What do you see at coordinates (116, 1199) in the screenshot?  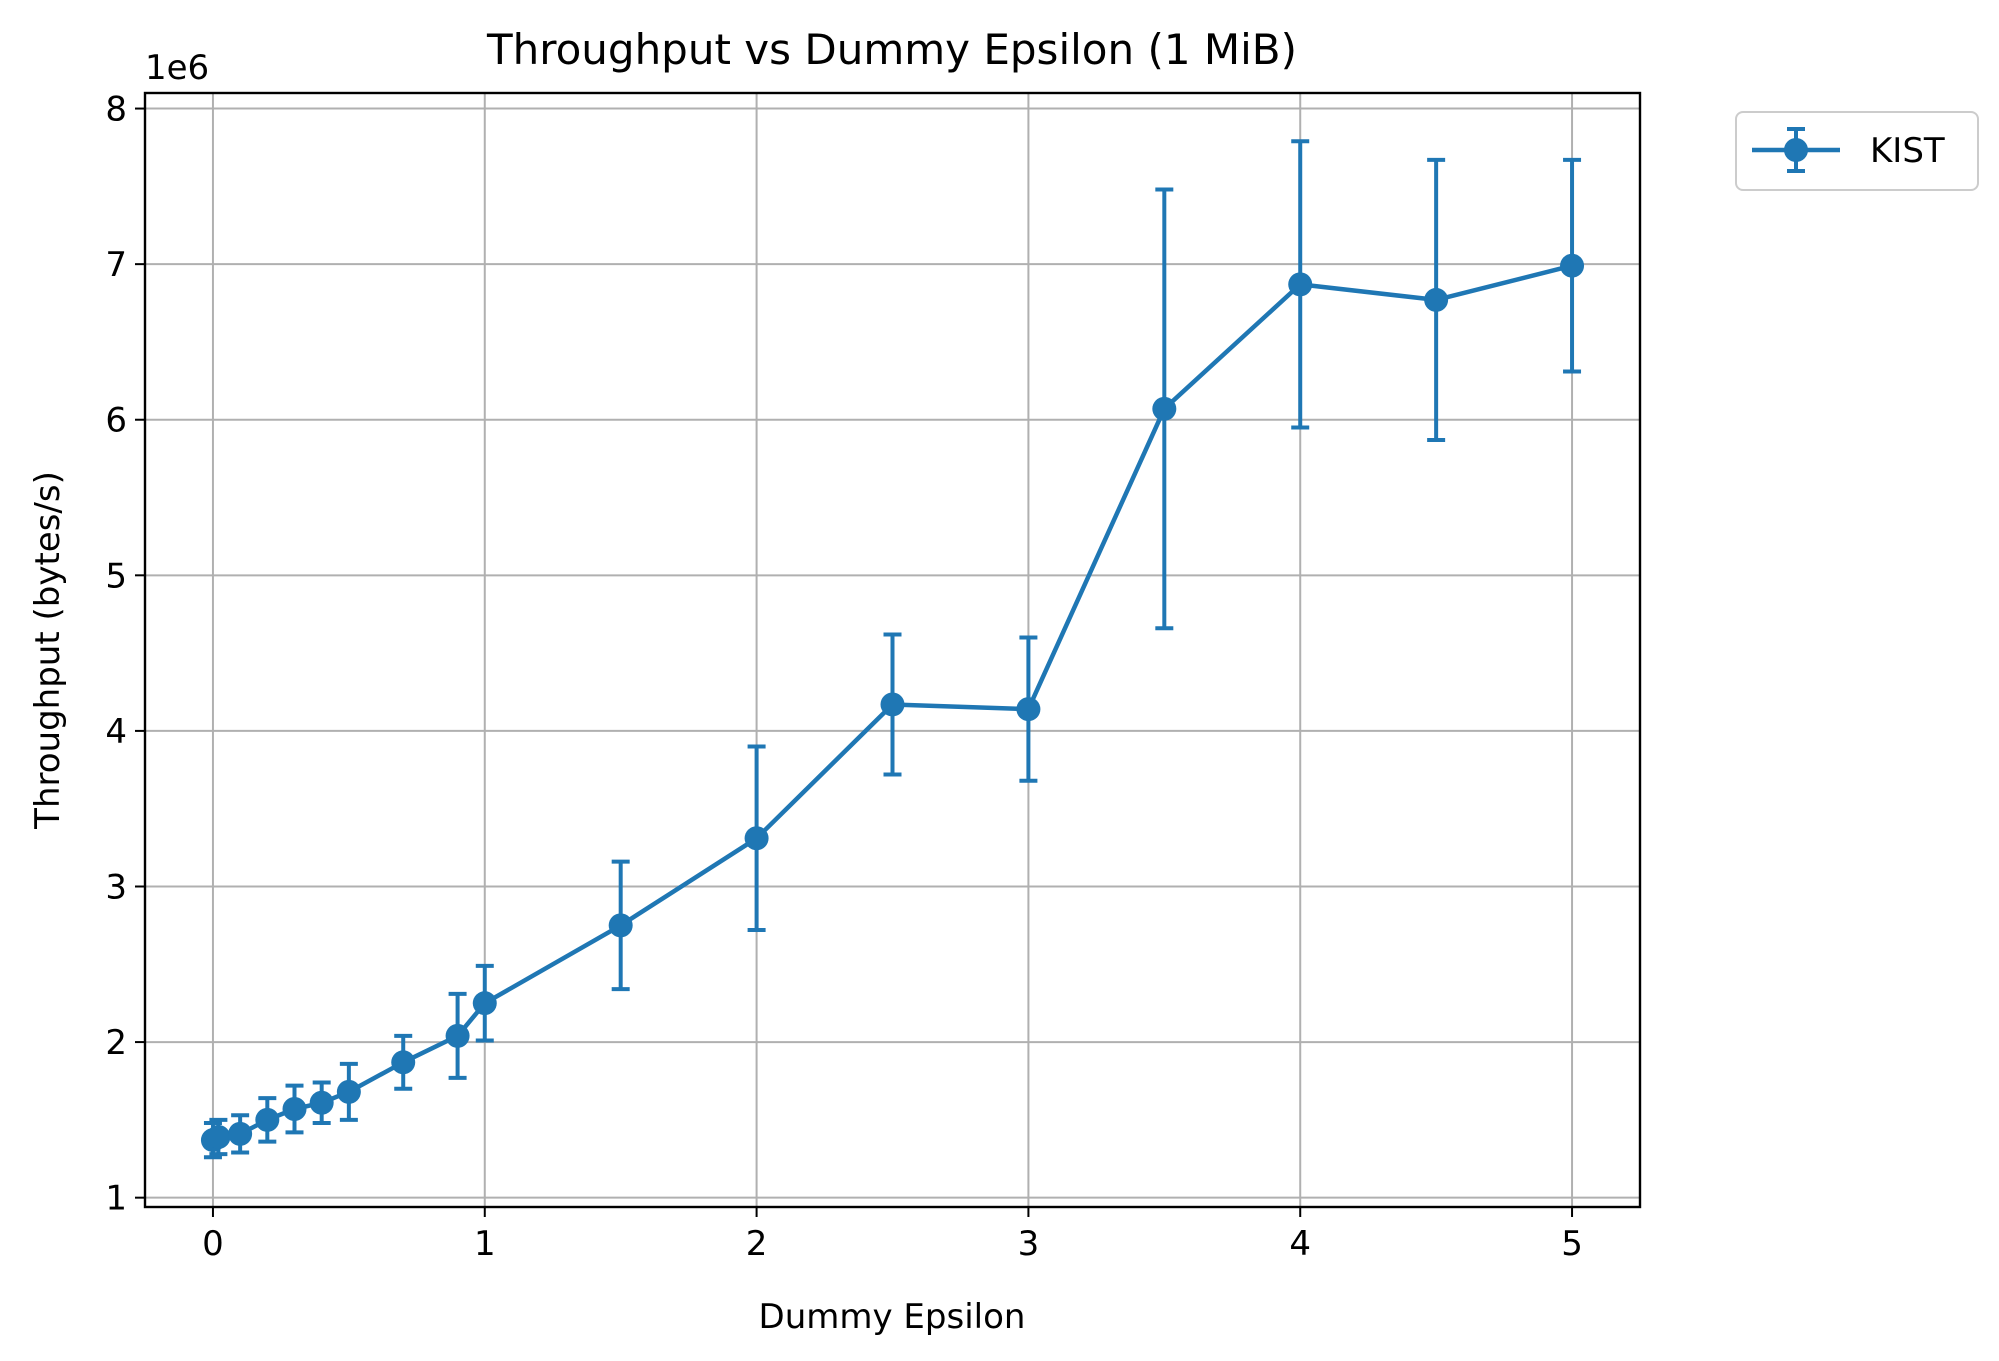 I see `y-tick-label: 1` at bounding box center [116, 1199].